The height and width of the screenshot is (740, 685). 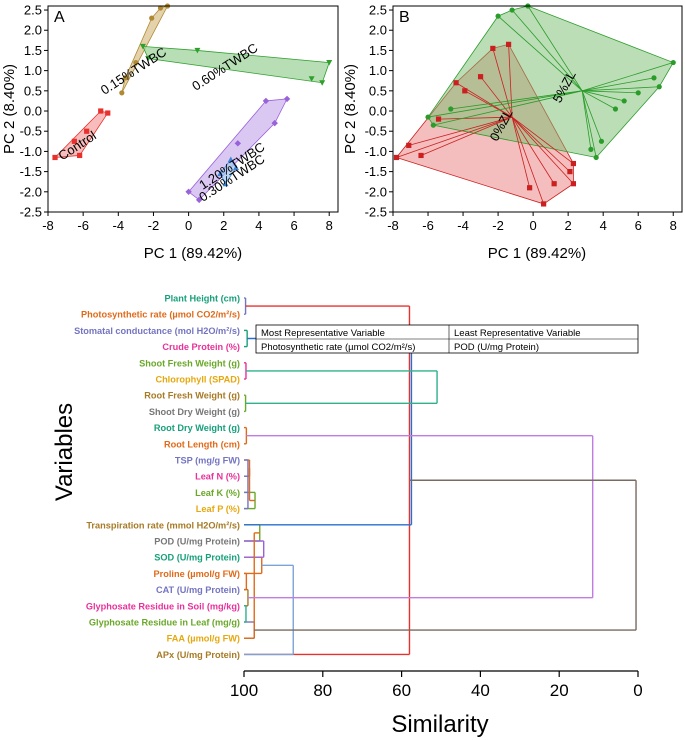 I want to click on plot-b-xlabel: PC 1 (89.42%), so click(x=537, y=253).